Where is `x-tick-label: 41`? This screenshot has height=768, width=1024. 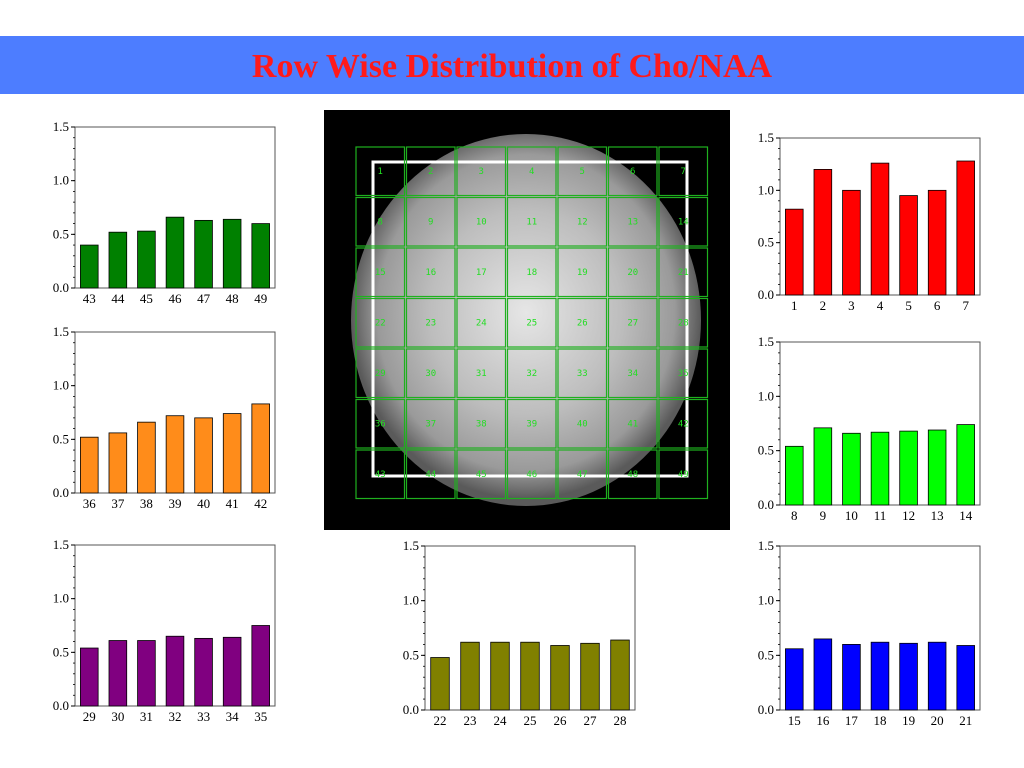 x-tick-label: 41 is located at coordinates (232, 503).